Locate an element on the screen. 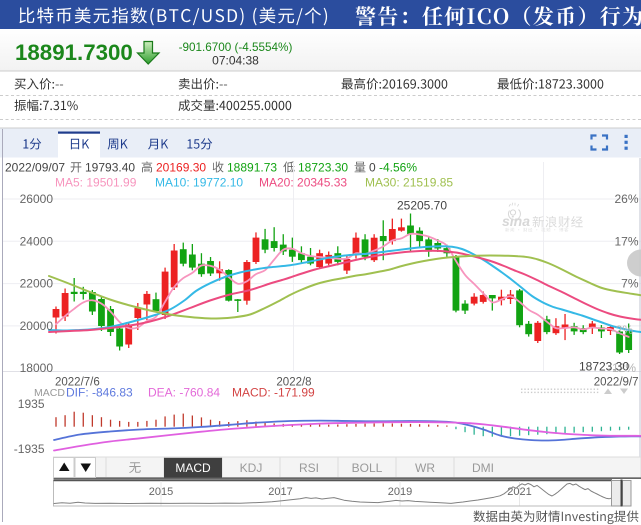 This screenshot has height=525, width=641. svg-text: MA30: 21519.85 is located at coordinates (409, 183).